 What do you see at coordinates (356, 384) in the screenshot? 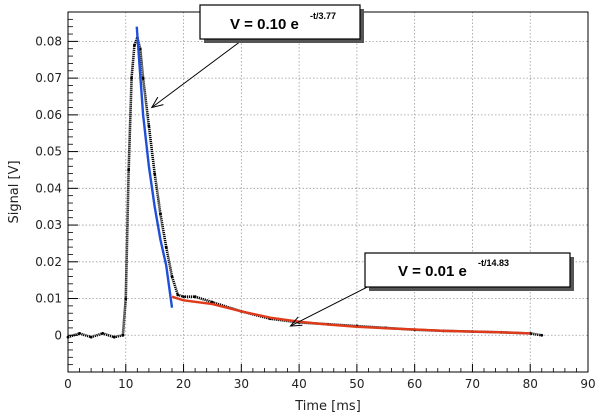
I see `x-tick-label: 50` at bounding box center [356, 384].